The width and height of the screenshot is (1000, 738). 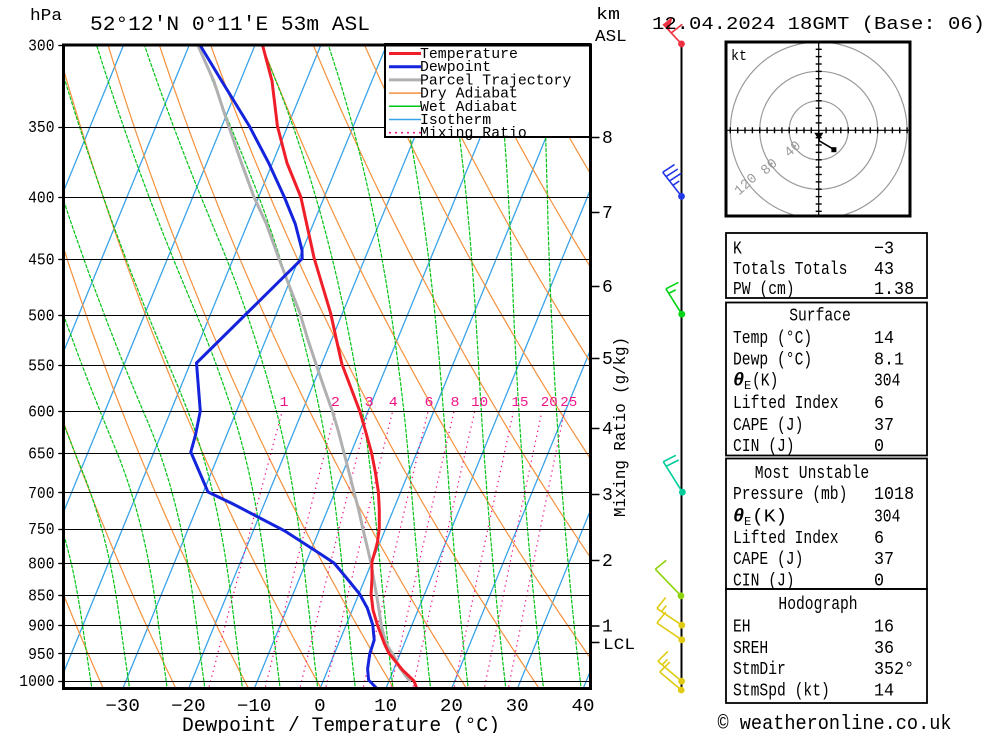 I want to click on svg-text: Totals Totals, so click(x=790, y=269).